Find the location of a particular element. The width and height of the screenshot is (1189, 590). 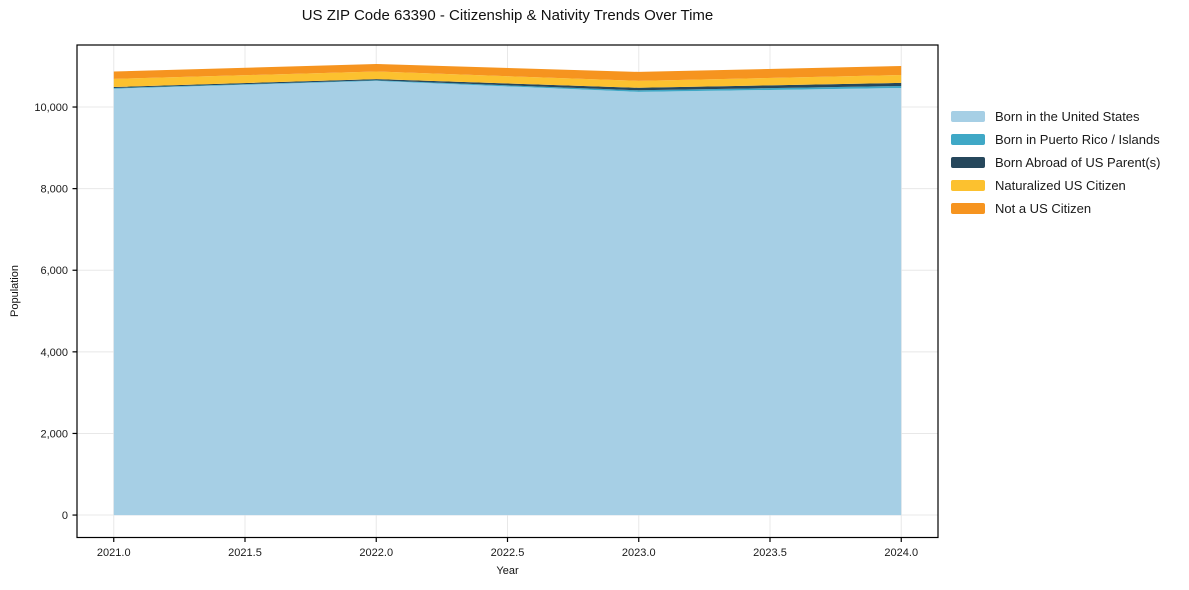

x-tick-label: 2021.5 is located at coordinates (245, 553).